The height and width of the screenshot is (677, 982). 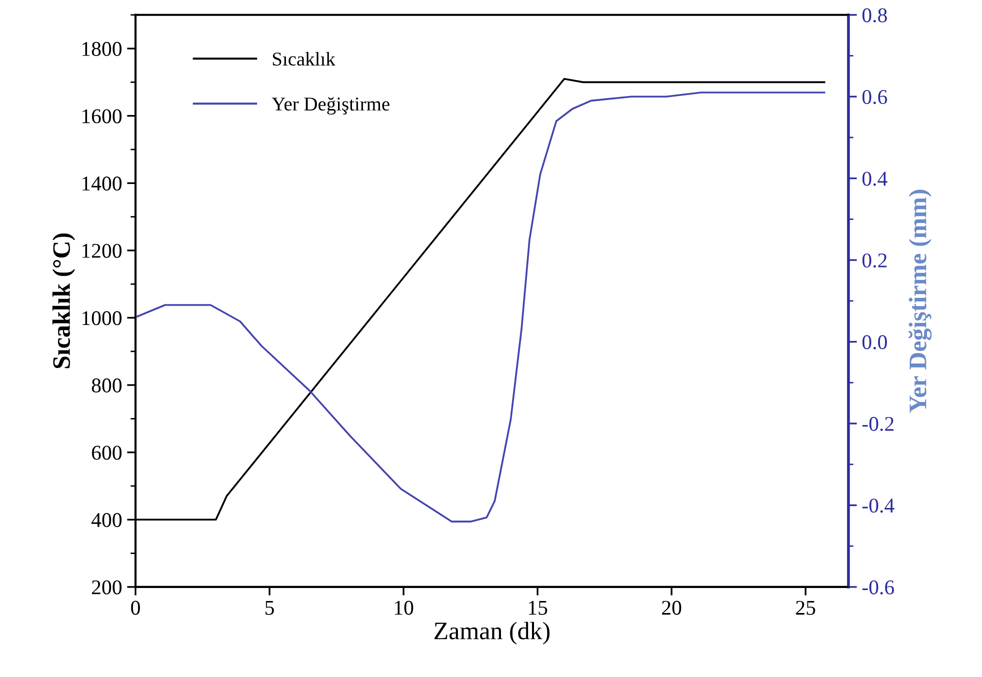 I want to click on x-tick-label: 15, so click(x=538, y=607).